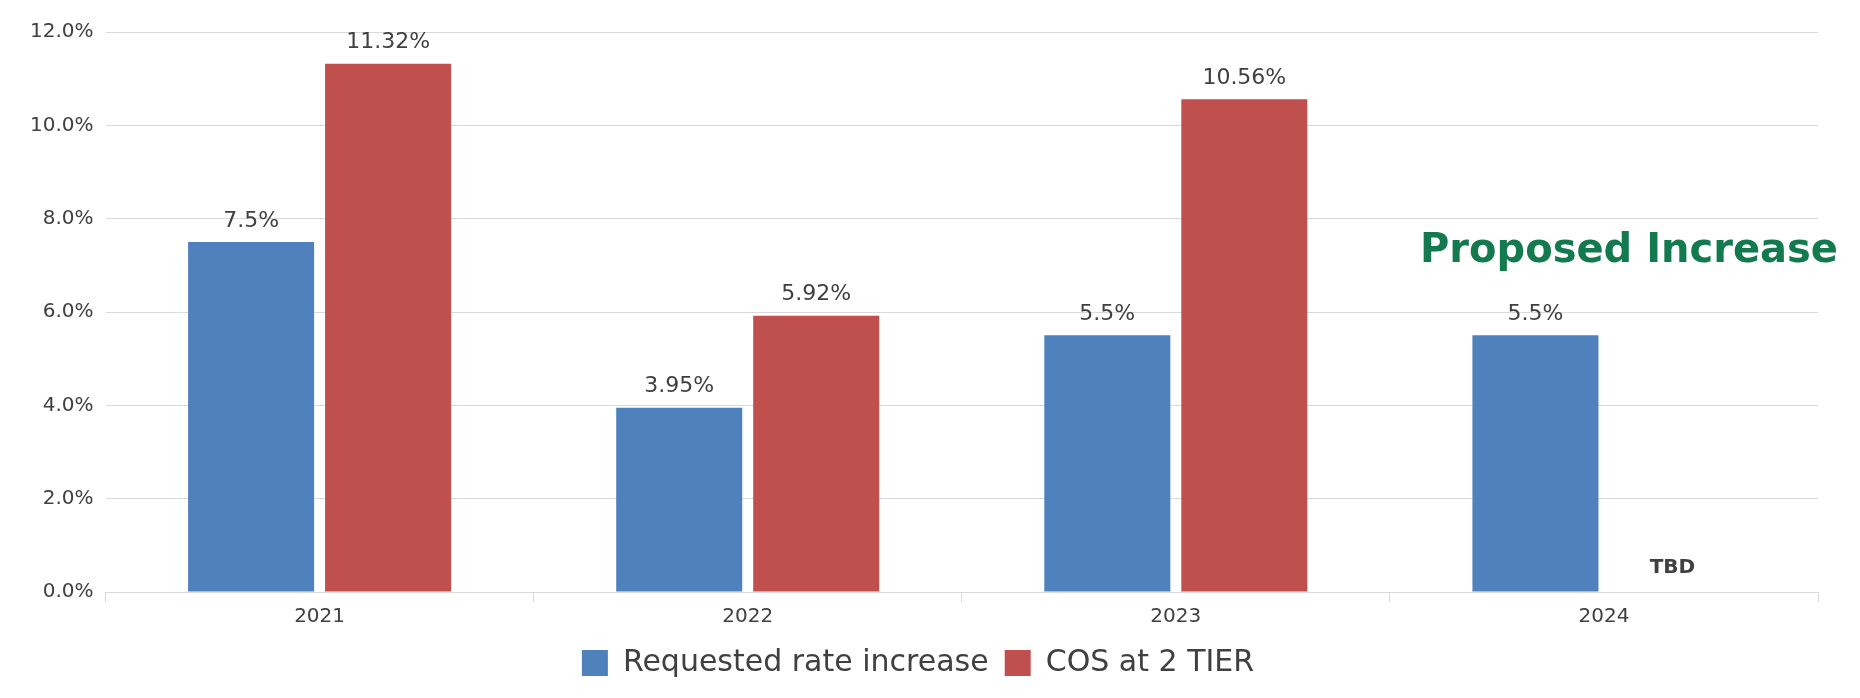 The height and width of the screenshot is (698, 1860). I want to click on y-tick-label: 2.0%, so click(68, 496).